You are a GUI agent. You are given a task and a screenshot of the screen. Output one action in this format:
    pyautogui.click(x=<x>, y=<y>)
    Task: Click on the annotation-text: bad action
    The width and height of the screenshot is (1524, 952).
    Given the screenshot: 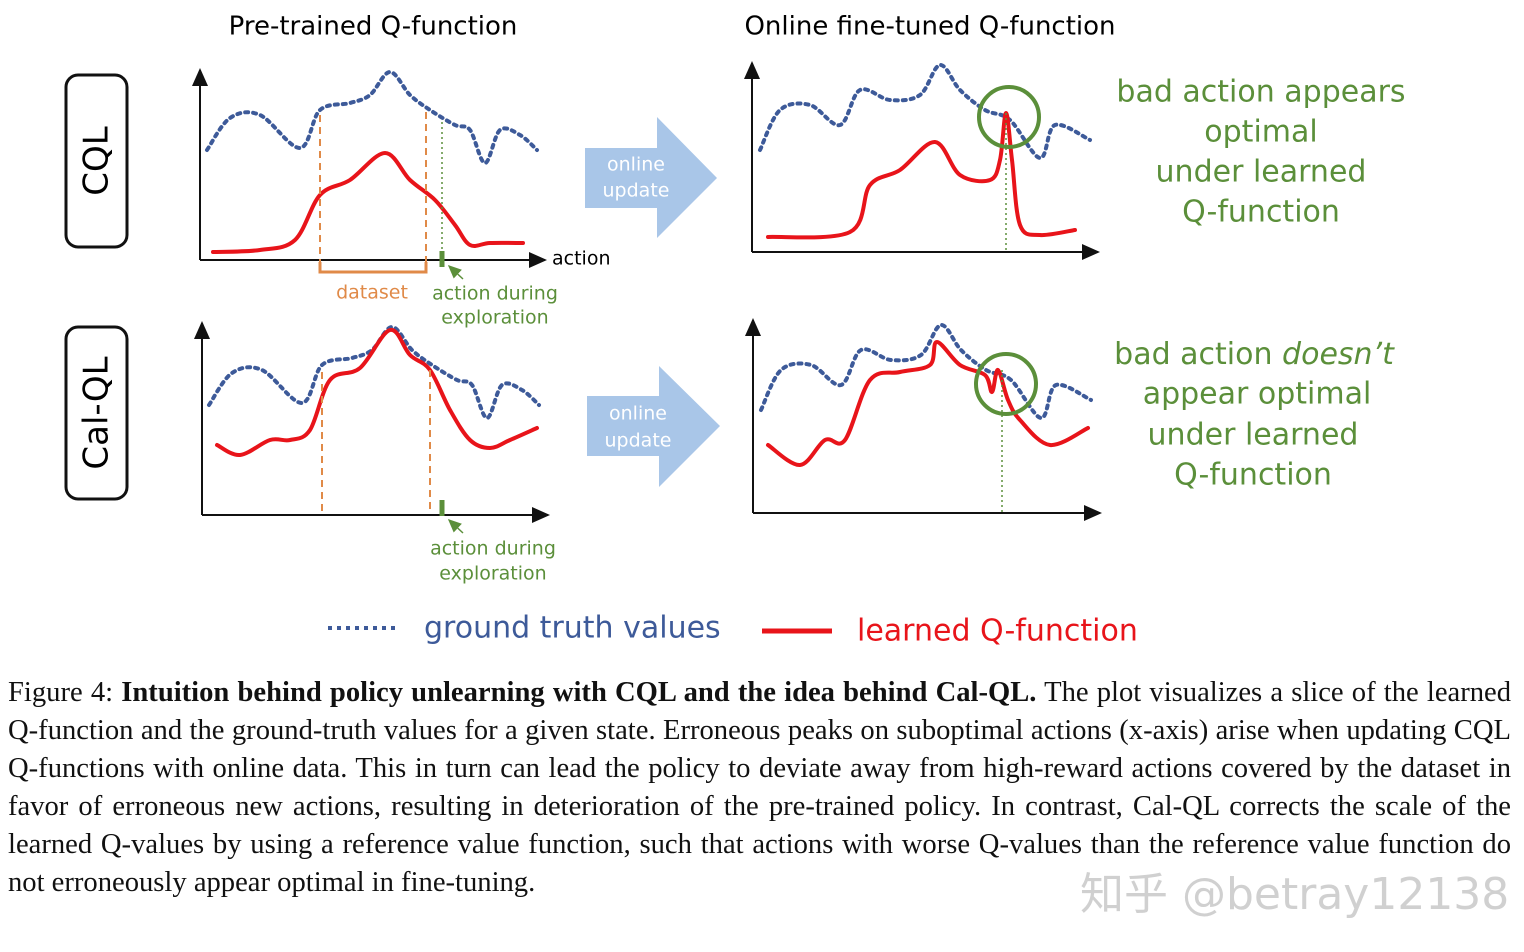 What is the action you would take?
    pyautogui.click(x=1198, y=354)
    